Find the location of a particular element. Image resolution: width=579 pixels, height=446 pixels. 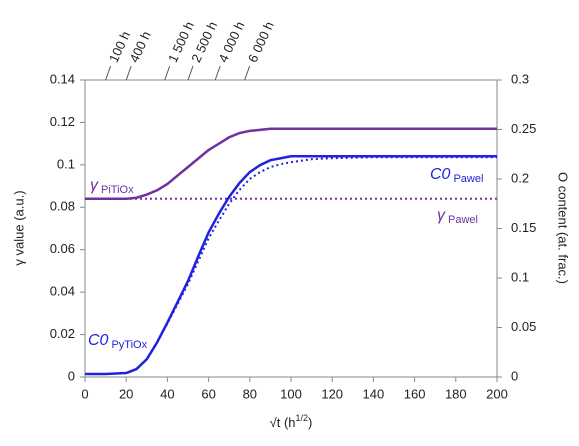

annotation-subscript: PyTiOx is located at coordinates (129, 345).